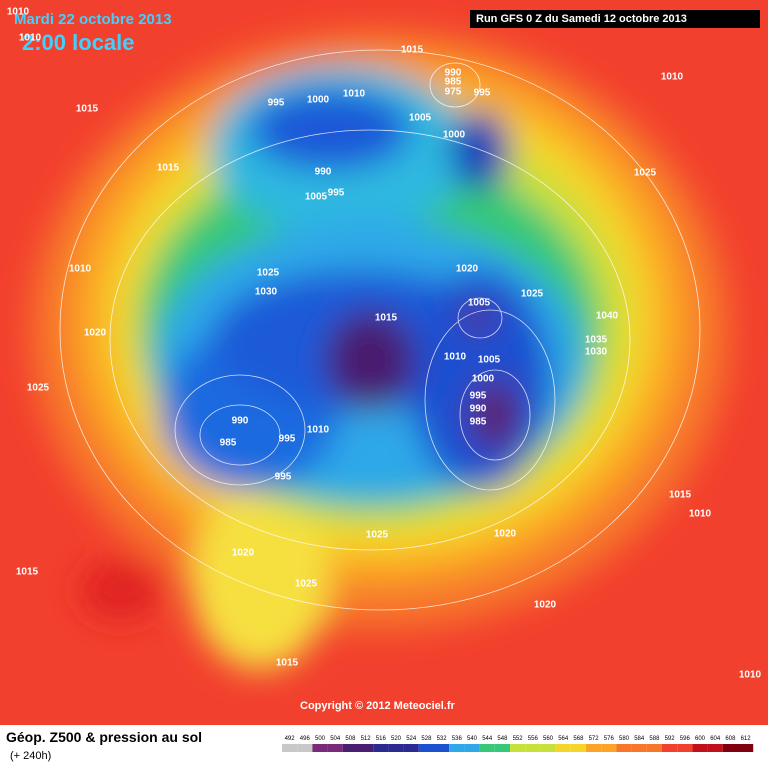 The height and width of the screenshot is (768, 768). Describe the element at coordinates (502, 739) in the screenshot. I see `level-label: 548` at that location.